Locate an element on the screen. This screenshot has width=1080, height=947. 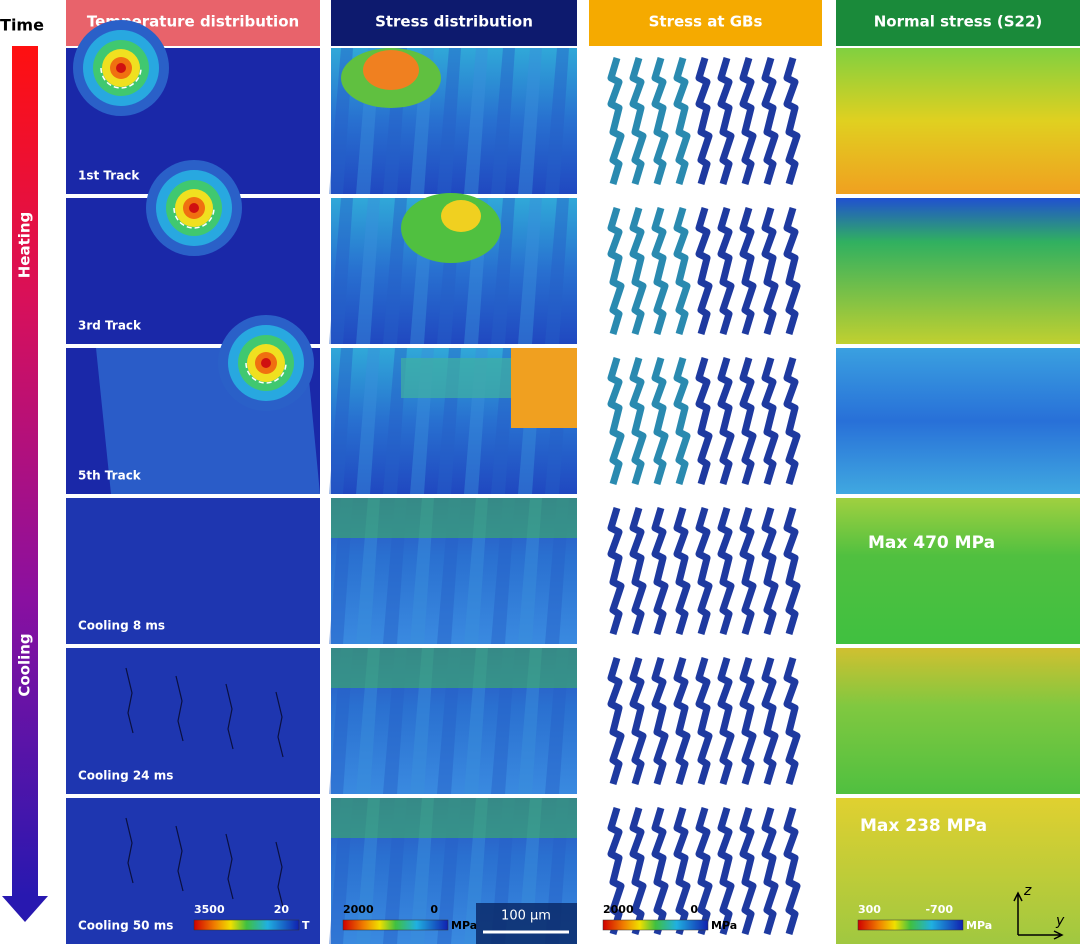
column-title: Normal stress (S22) is located at coordinates (958, 22).